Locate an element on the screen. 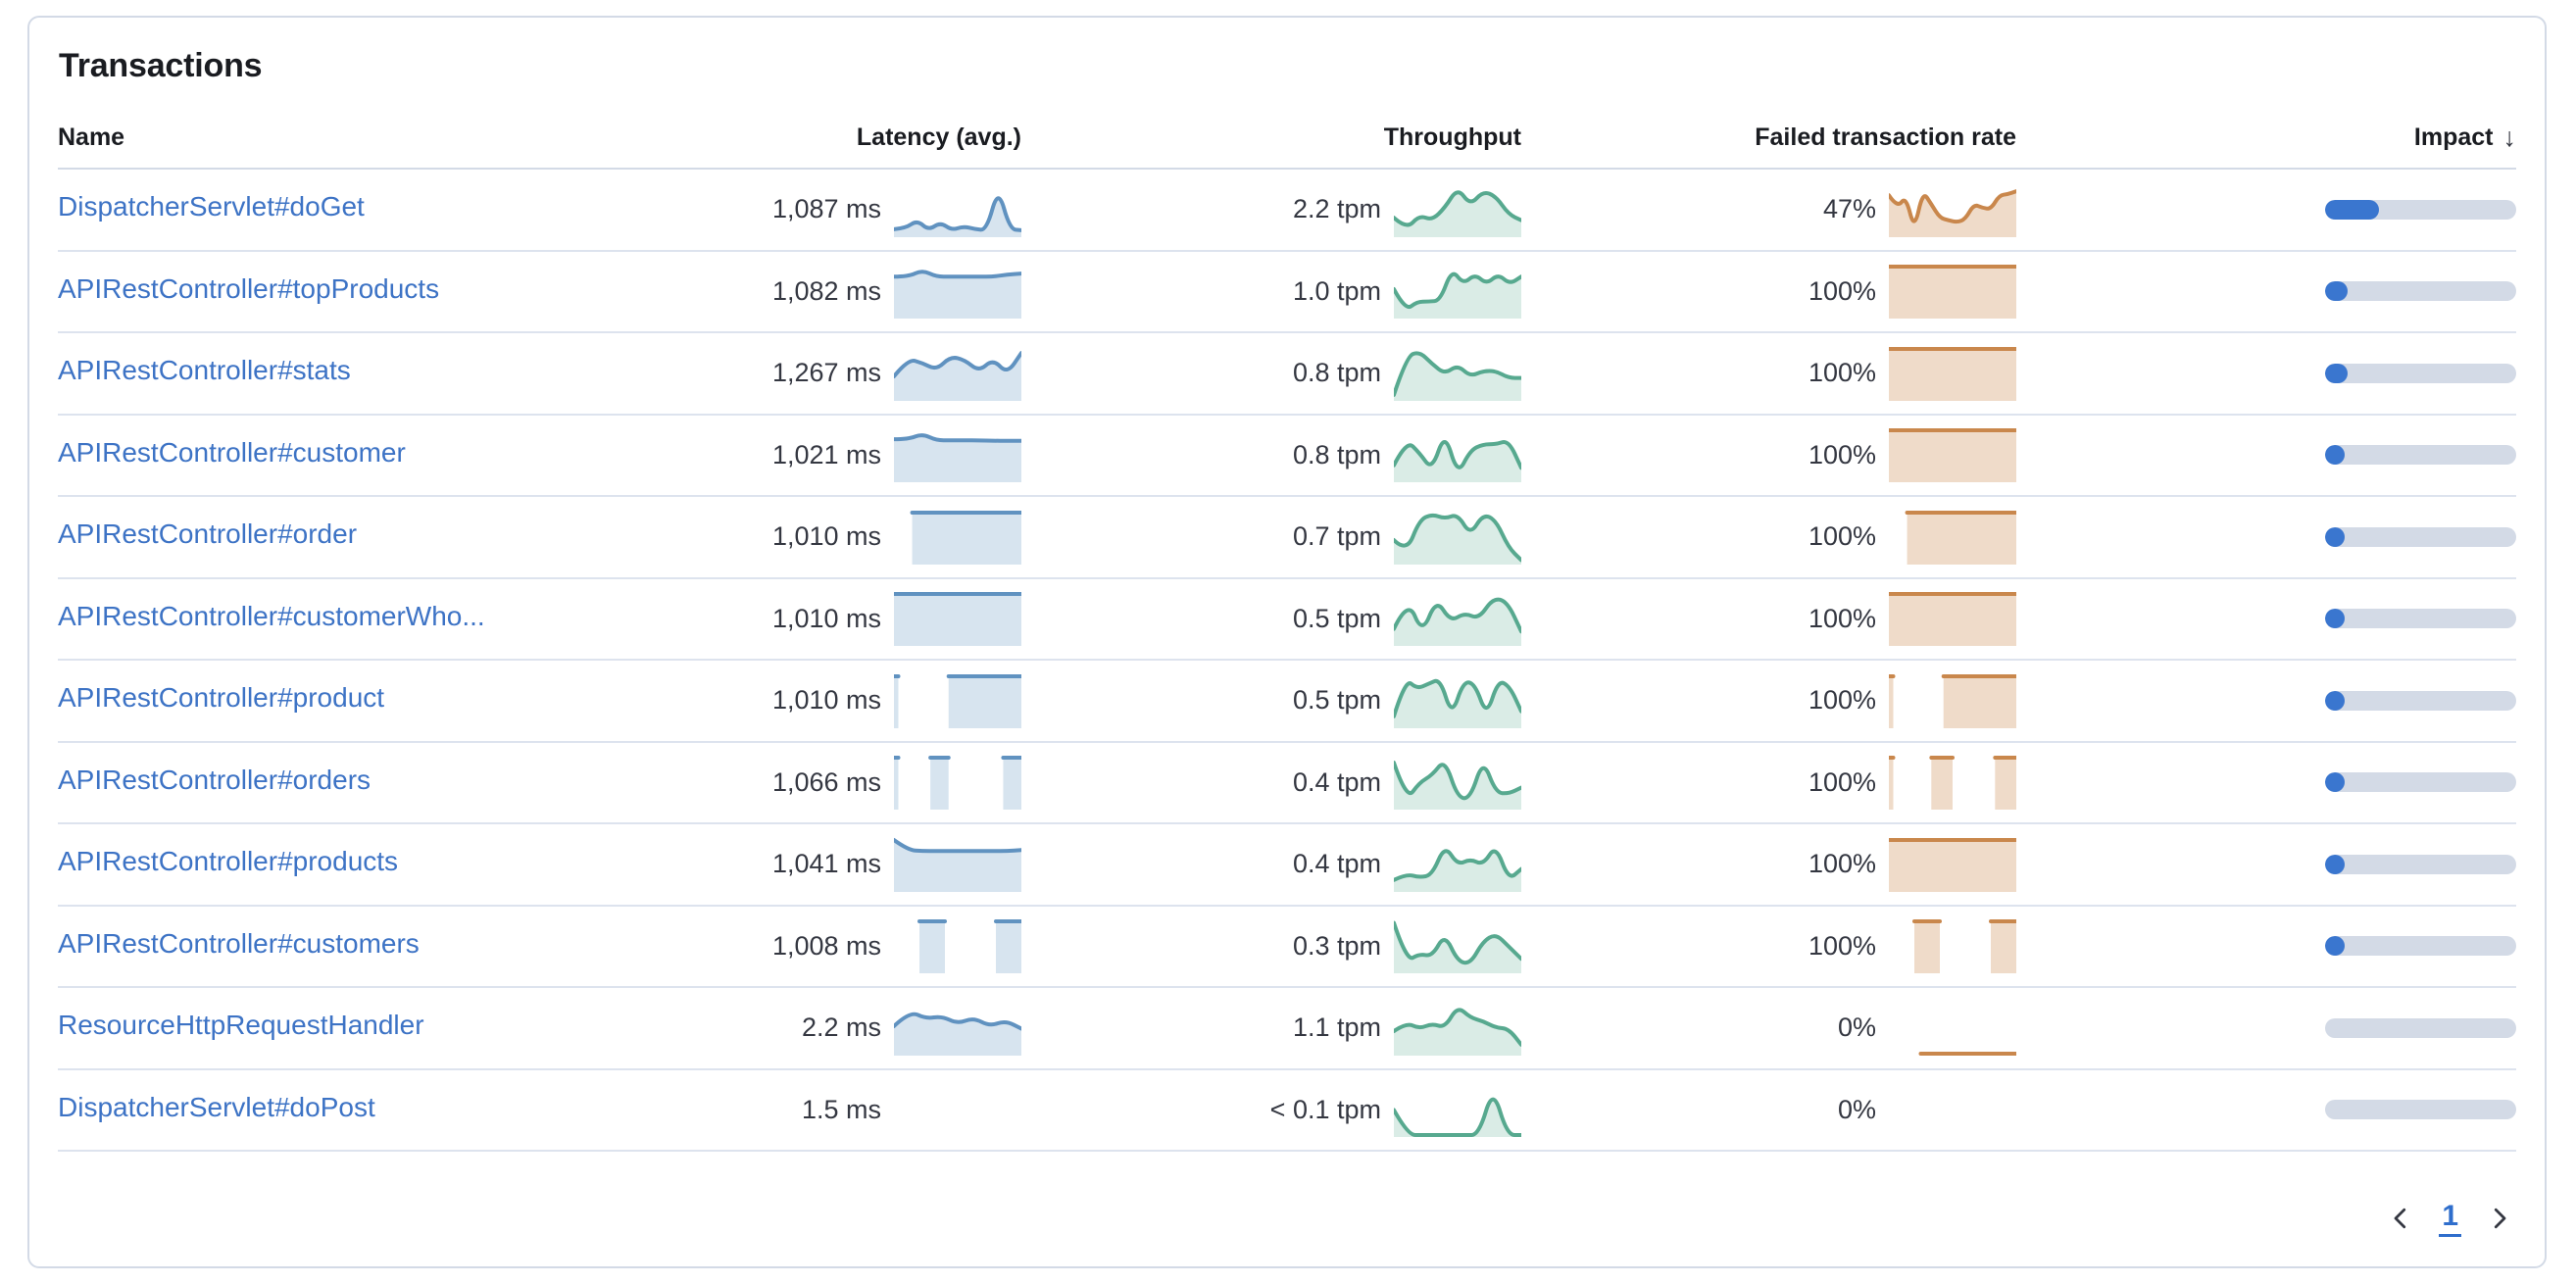 The width and height of the screenshot is (2576, 1284). transaction-name-link: APIRestController#product is located at coordinates (221, 698).